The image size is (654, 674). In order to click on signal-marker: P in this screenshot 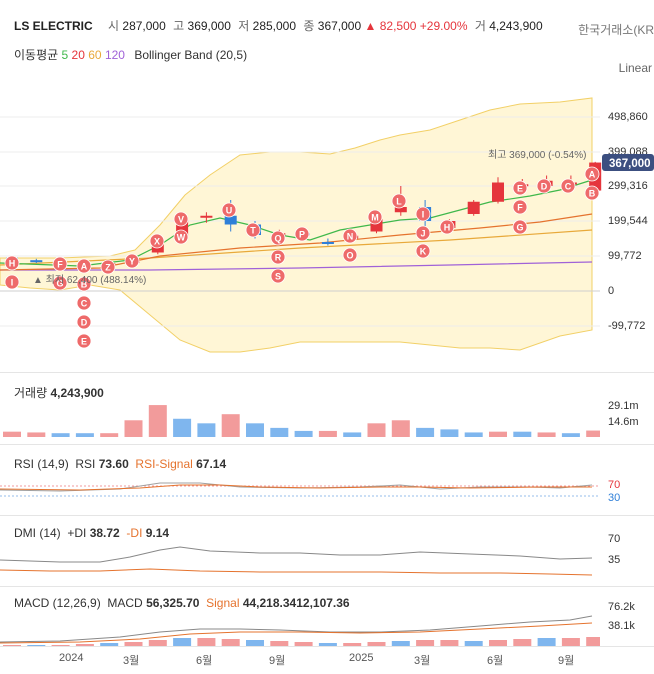, I will do `click(302, 234)`.